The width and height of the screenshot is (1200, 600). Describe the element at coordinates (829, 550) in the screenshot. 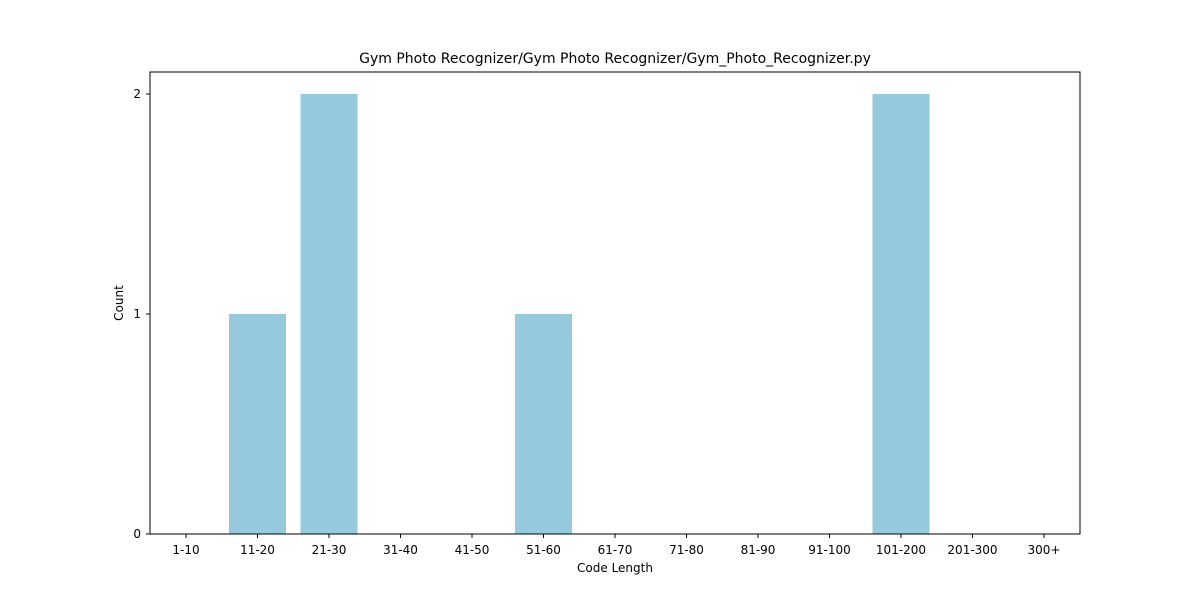

I see `x-tick-label: 91-100` at that location.